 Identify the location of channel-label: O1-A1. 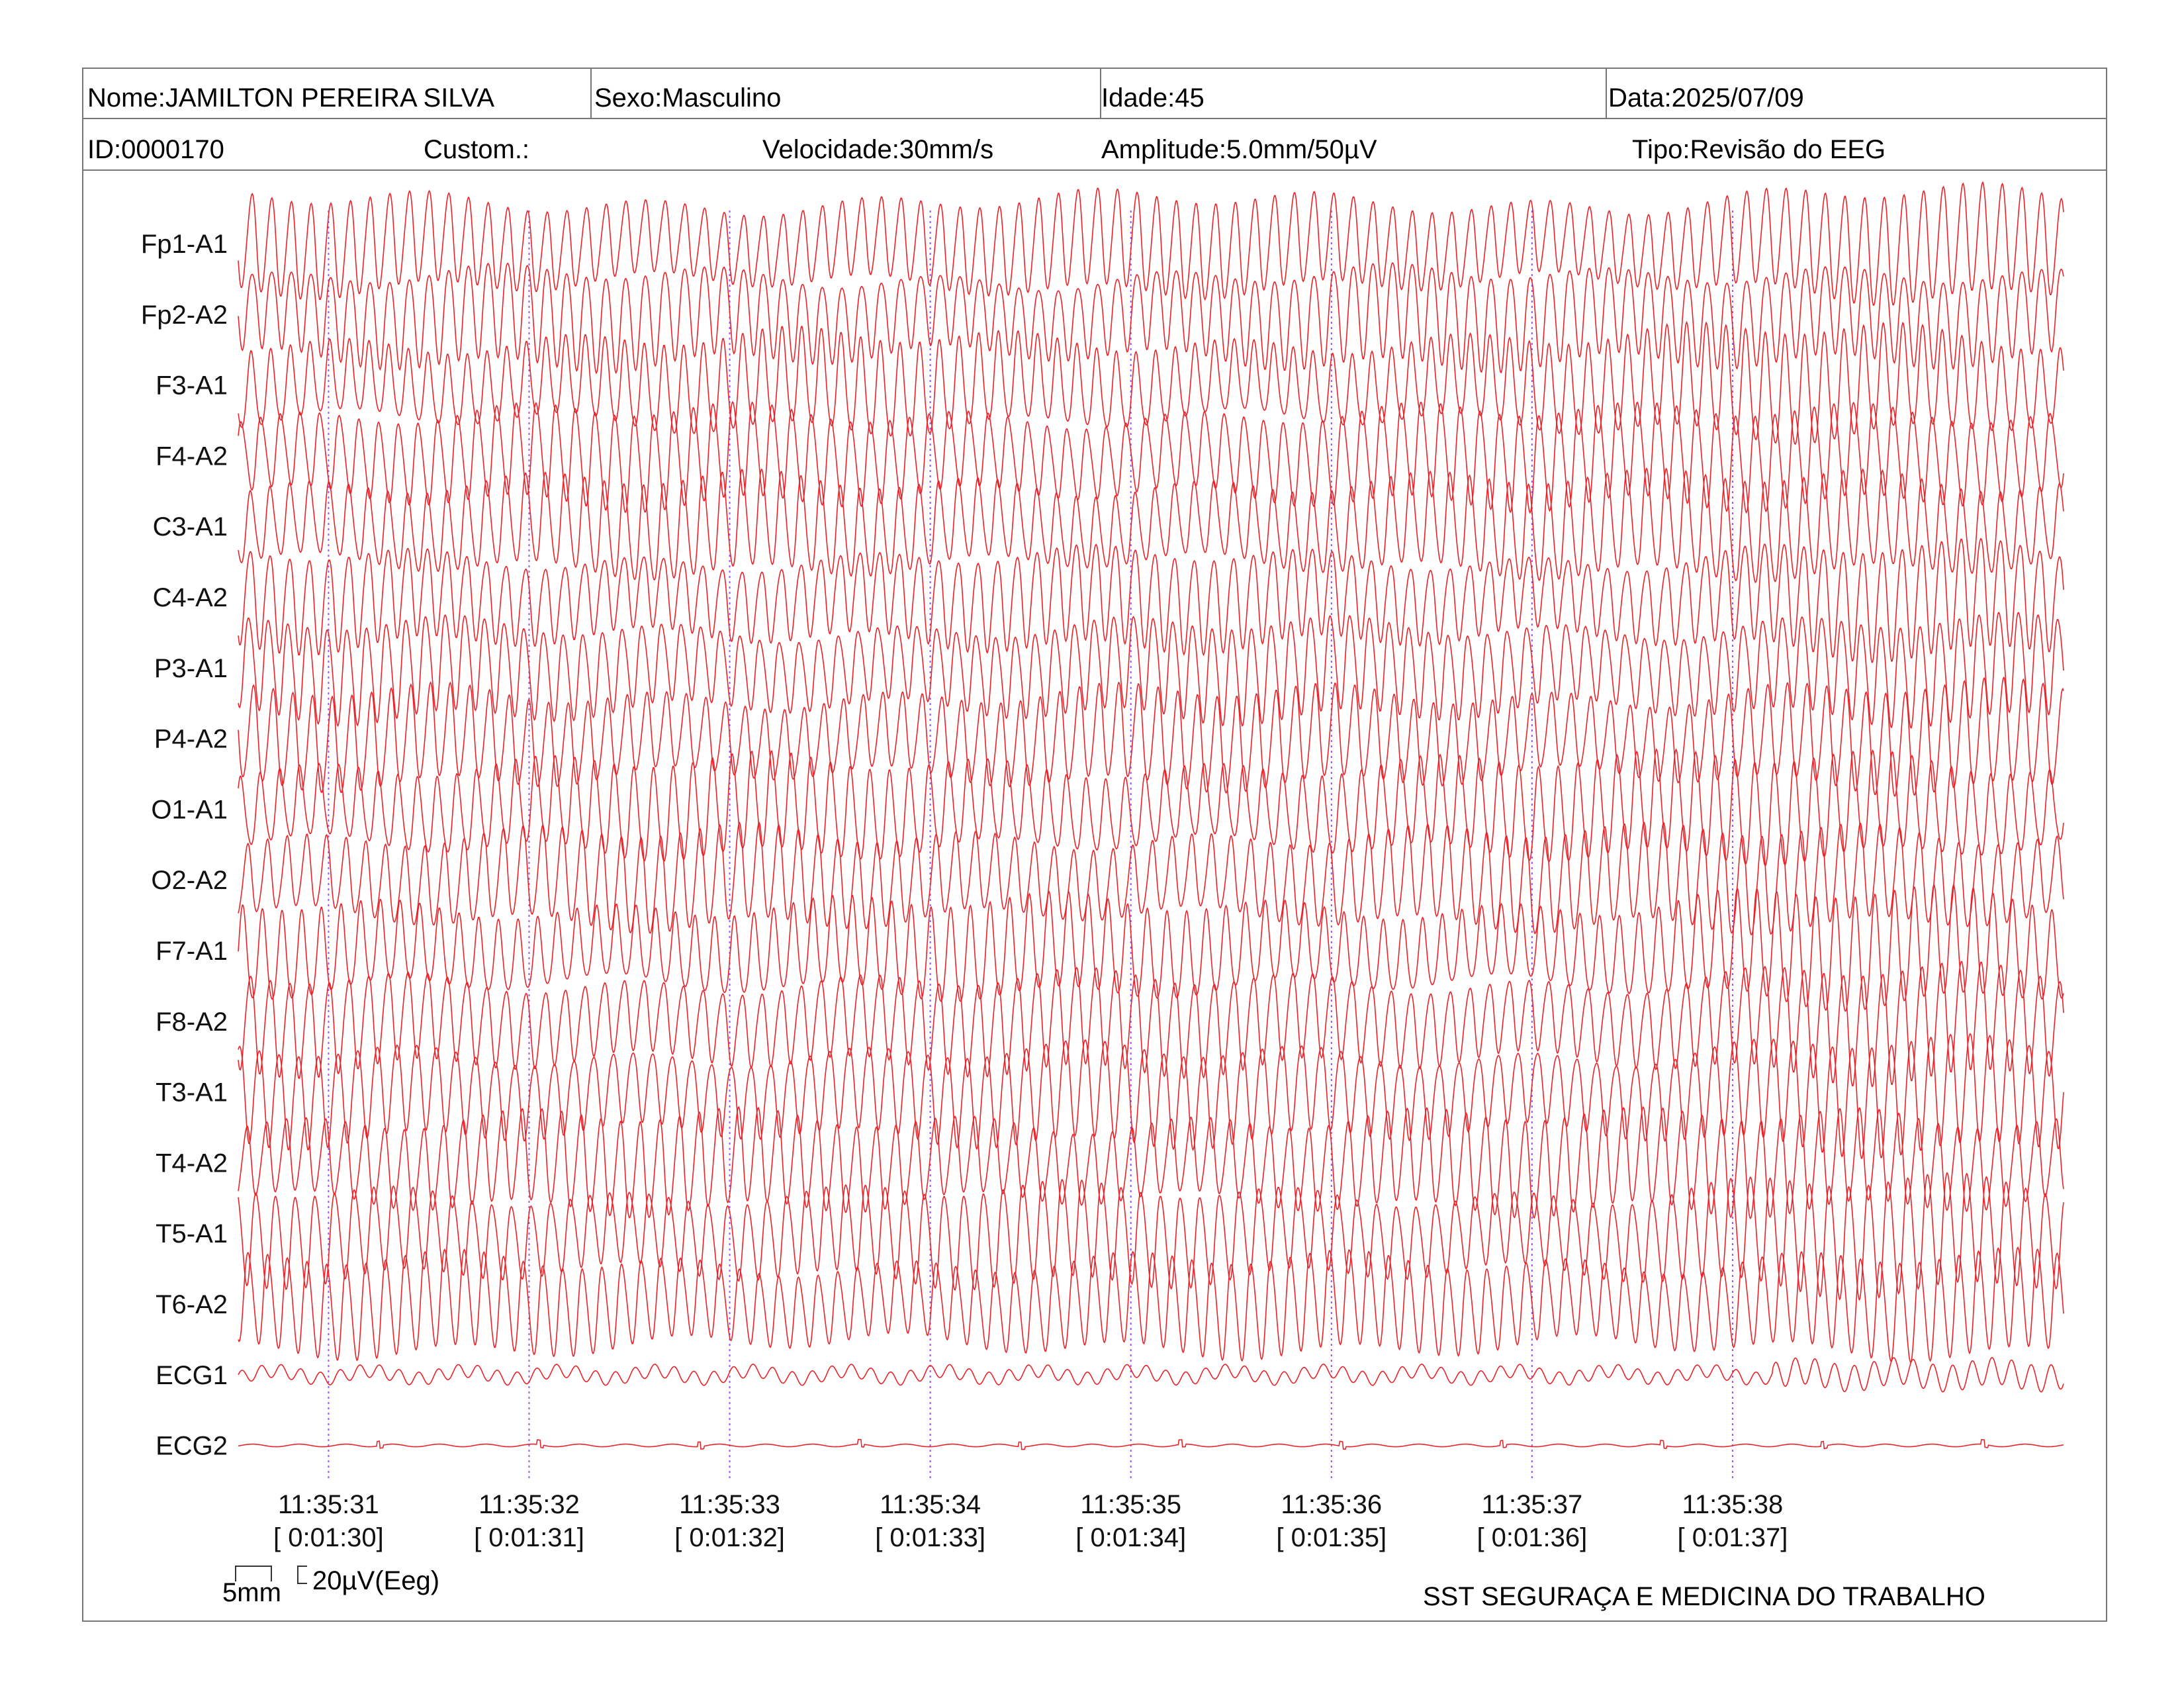
(189, 809).